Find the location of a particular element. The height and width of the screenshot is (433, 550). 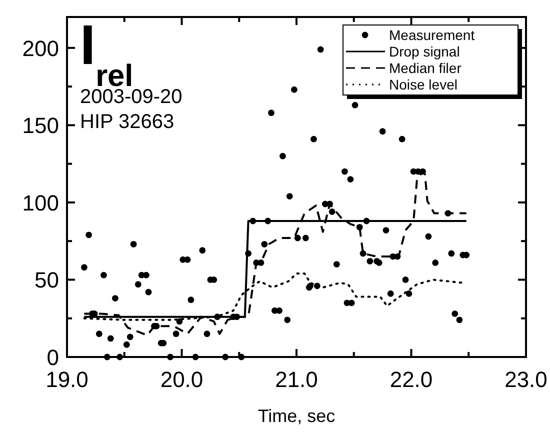

y-tick-label: 150 is located at coordinates (40, 125).